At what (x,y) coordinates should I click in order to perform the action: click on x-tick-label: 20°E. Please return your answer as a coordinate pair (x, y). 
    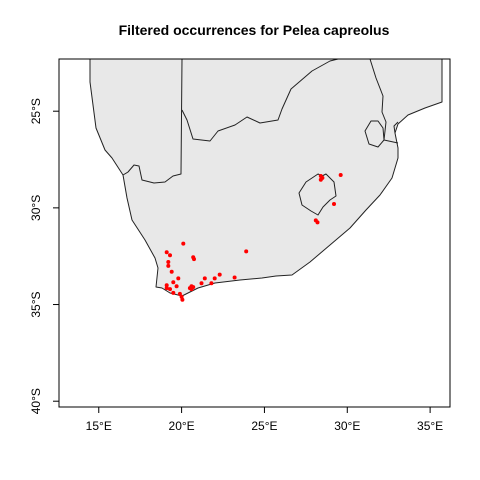
    Looking at the image, I should click on (182, 426).